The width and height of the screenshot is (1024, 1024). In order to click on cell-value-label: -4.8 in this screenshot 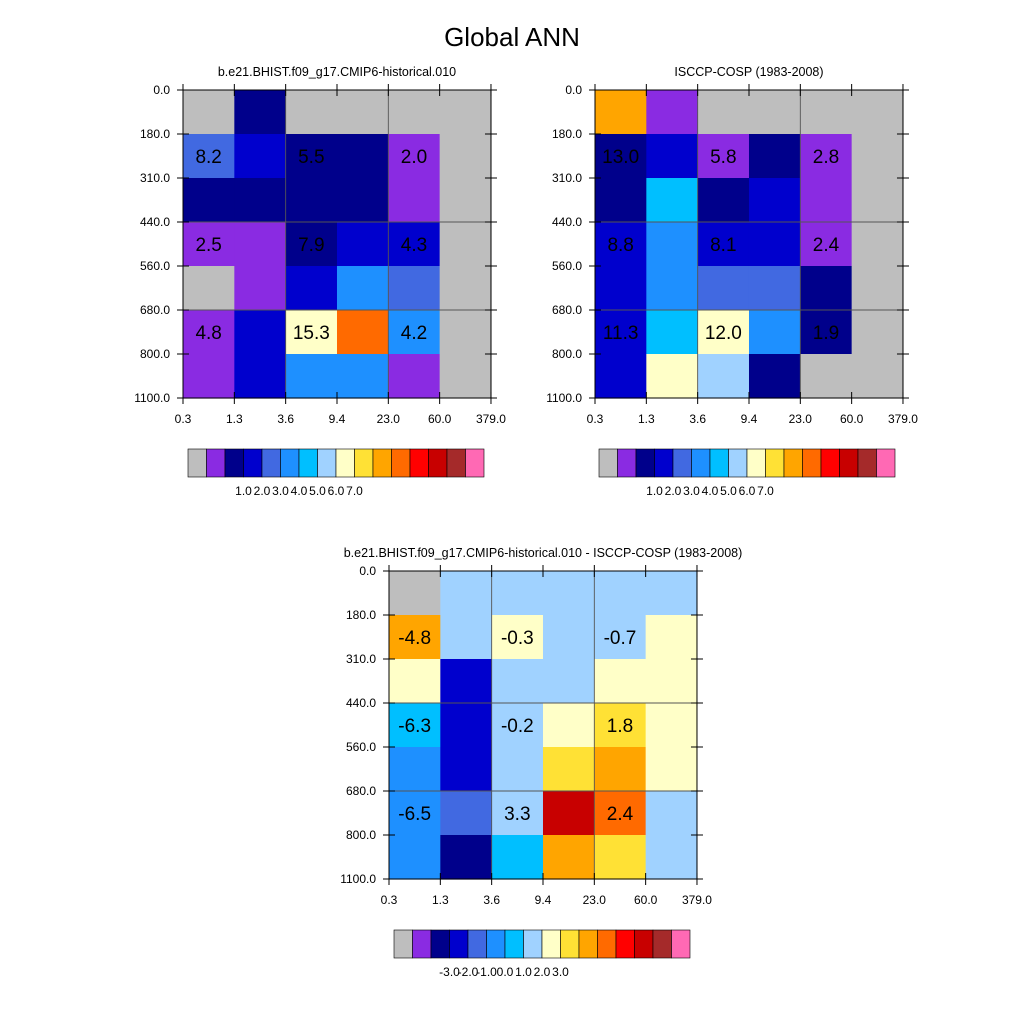, I will do `click(414, 638)`.